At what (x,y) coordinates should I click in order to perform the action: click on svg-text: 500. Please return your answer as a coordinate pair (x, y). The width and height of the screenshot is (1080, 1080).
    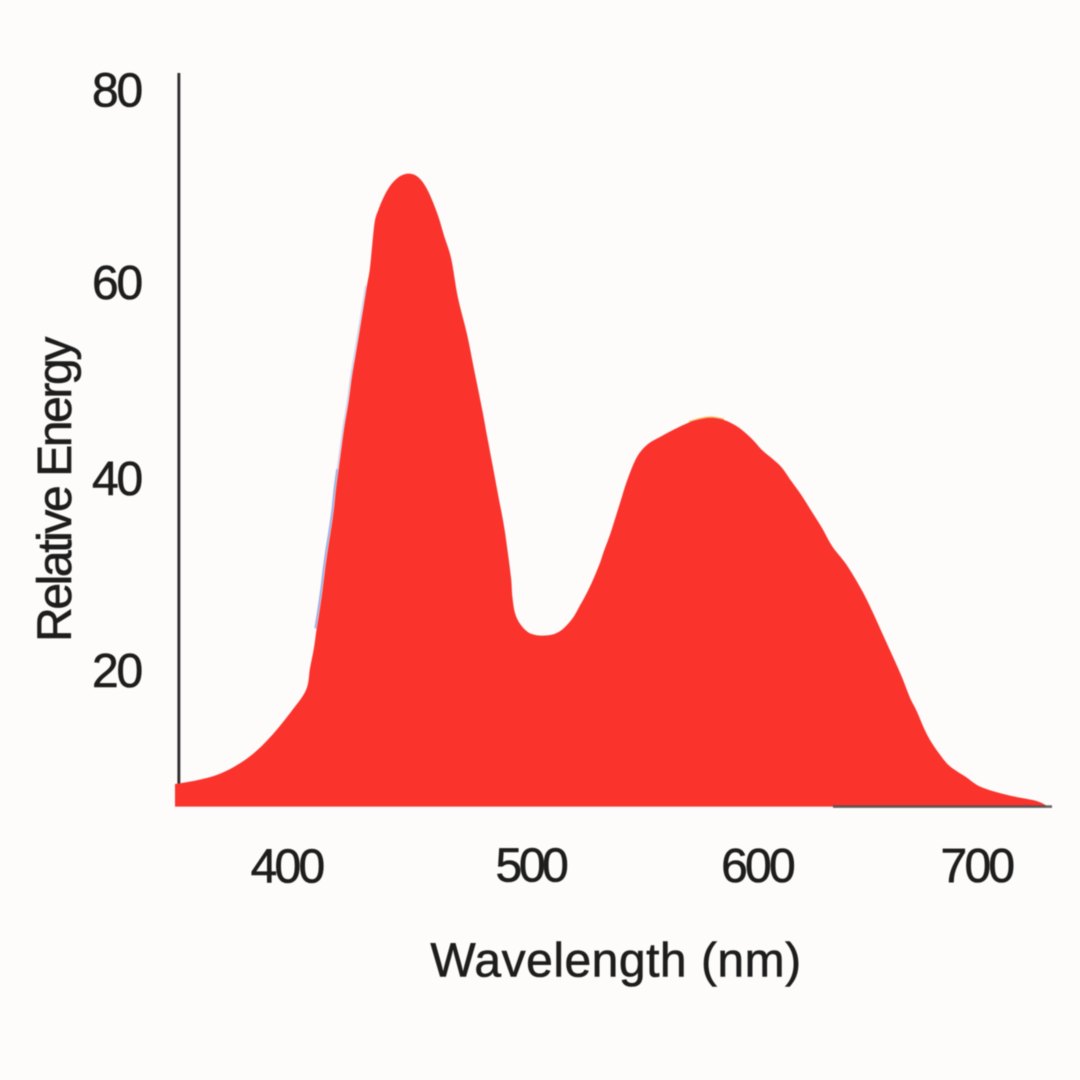
    Looking at the image, I should click on (532, 866).